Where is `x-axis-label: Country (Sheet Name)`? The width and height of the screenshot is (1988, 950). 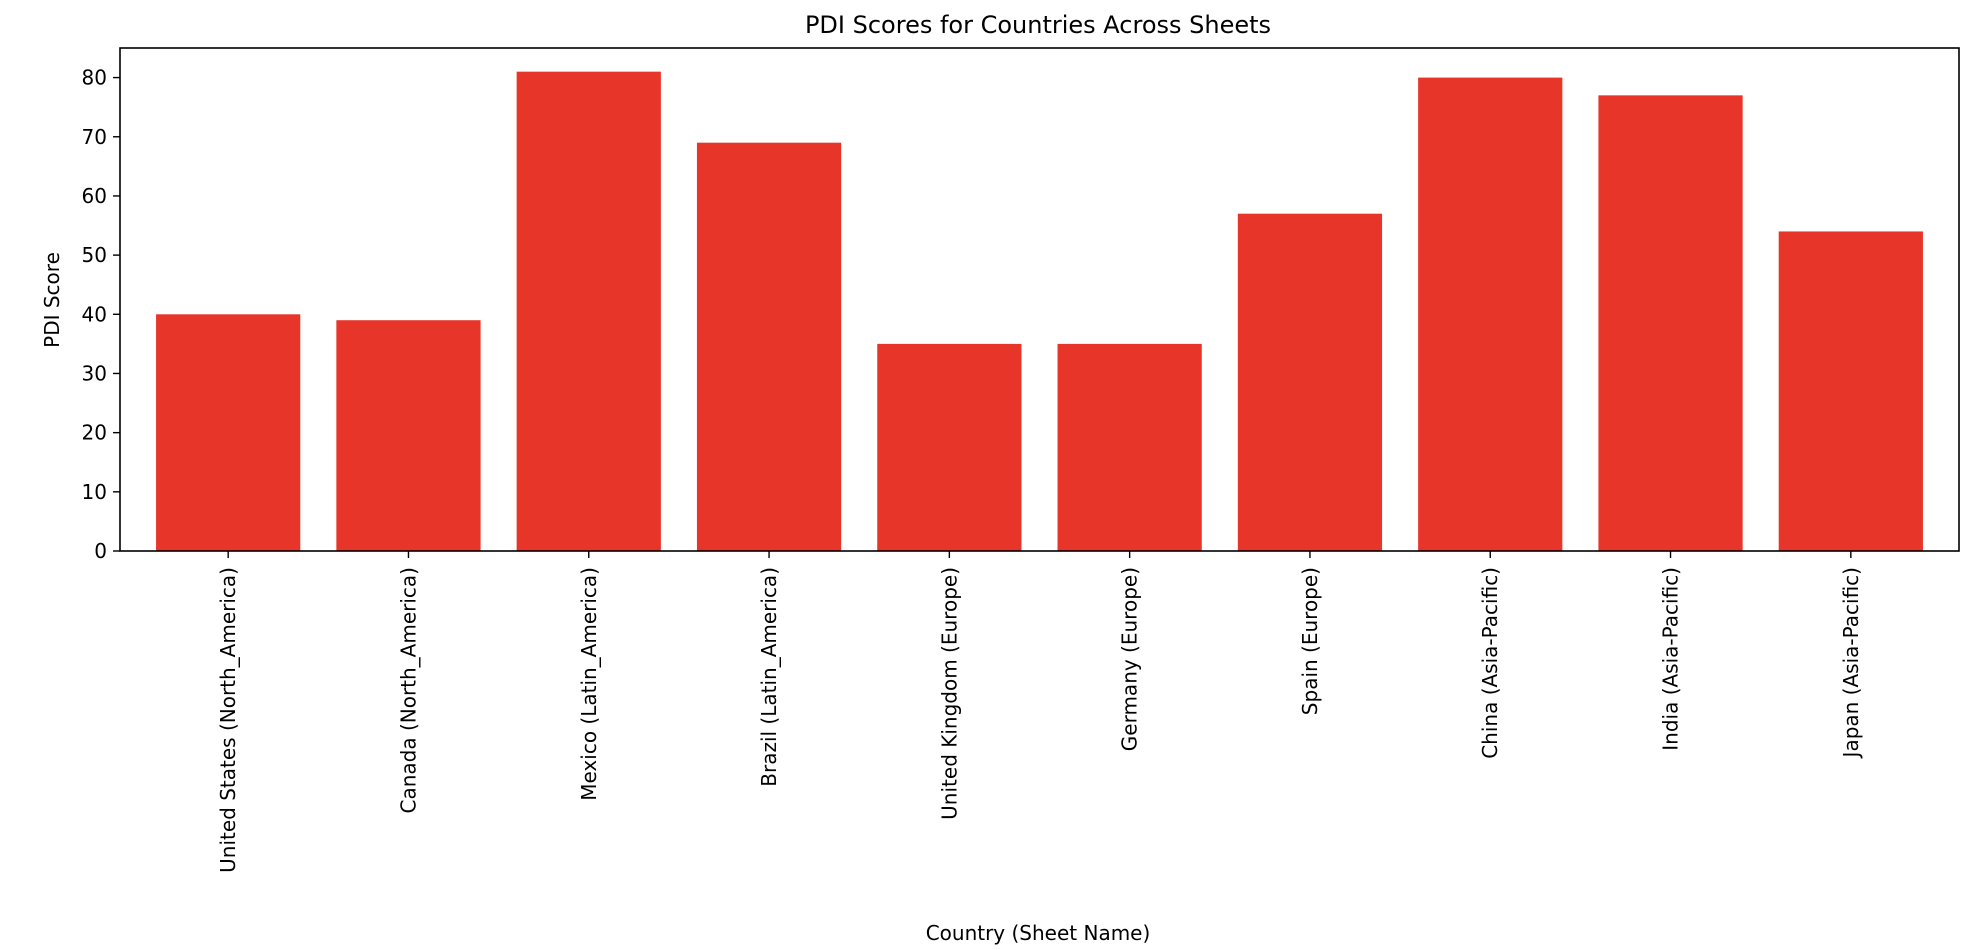 x-axis-label: Country (Sheet Name) is located at coordinates (1038, 933).